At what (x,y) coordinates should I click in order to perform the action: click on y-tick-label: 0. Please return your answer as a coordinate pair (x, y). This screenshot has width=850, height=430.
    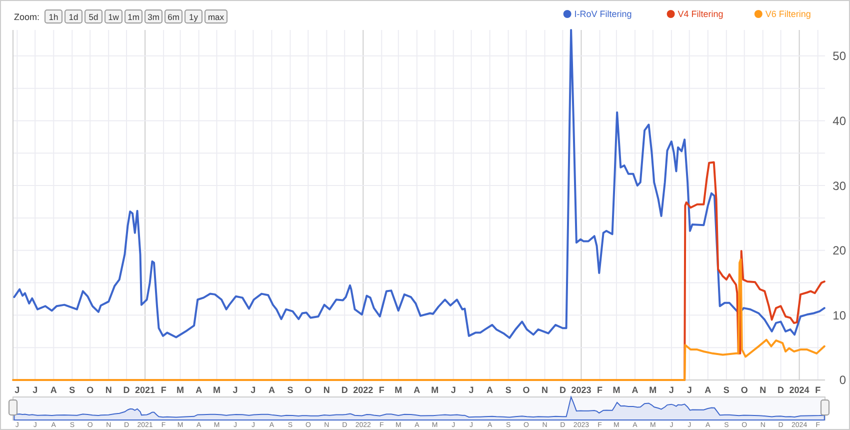
    Looking at the image, I should click on (842, 380).